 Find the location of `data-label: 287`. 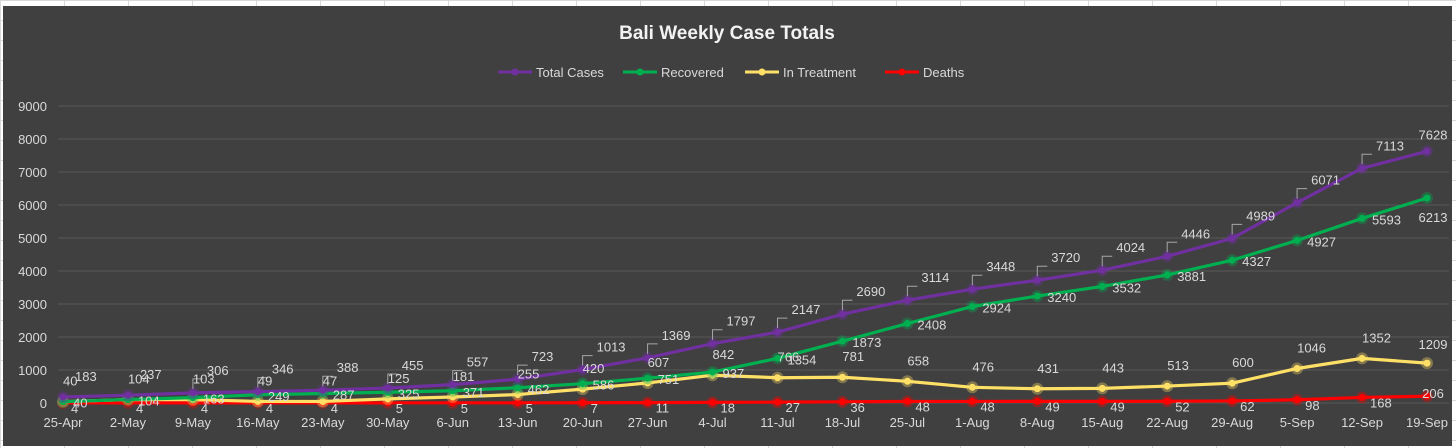

data-label: 287 is located at coordinates (344, 395).